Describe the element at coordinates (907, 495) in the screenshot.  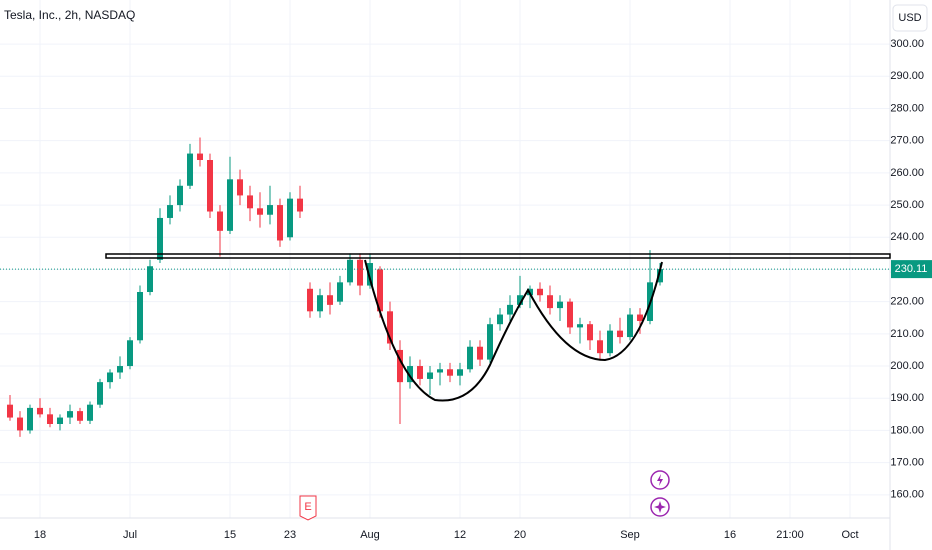
I see `y-tick-label: 160.00` at that location.